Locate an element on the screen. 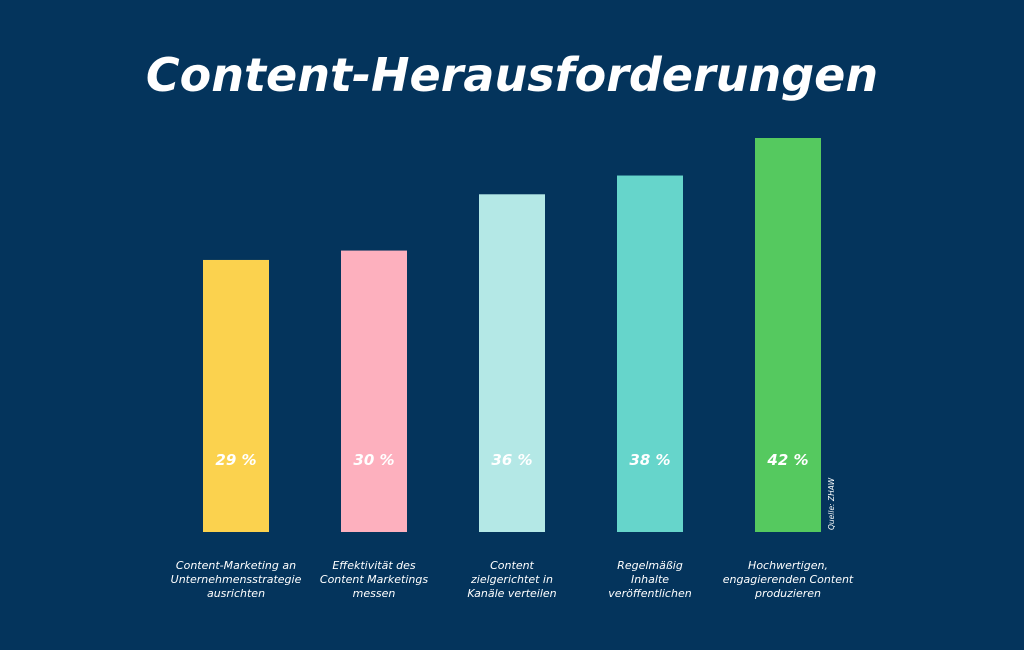 This screenshot has height=650, width=1024. category-label-line: Effektivität des is located at coordinates (374, 565).